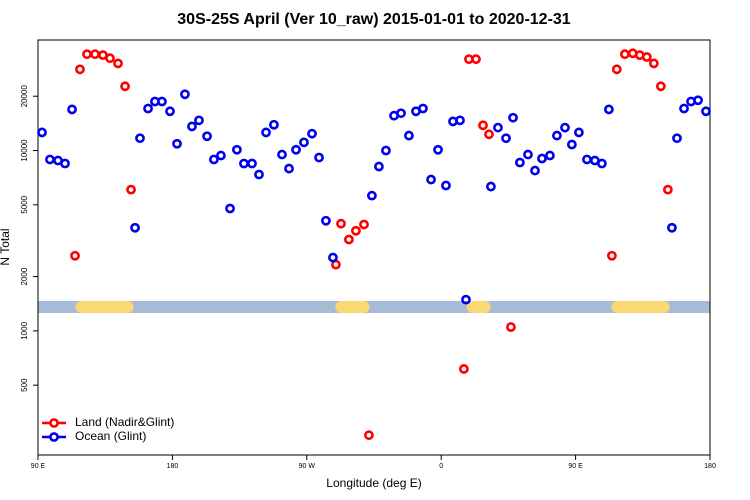  I want to click on y-tick-label: 20000, so click(24, 96).